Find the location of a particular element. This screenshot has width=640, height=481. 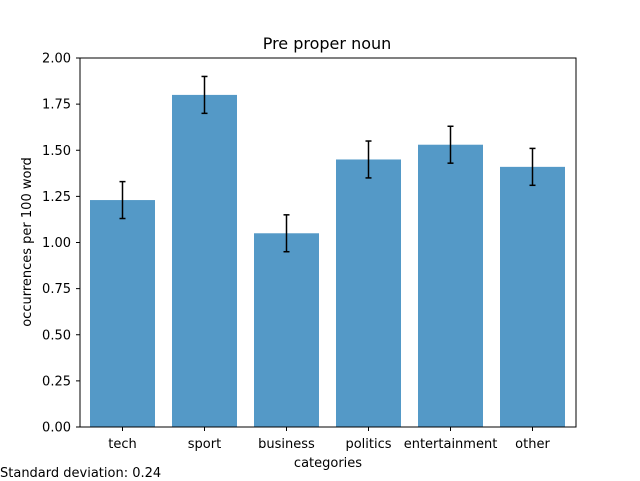

standard-deviation-note: Standard deviation: 0.24 is located at coordinates (81, 473).